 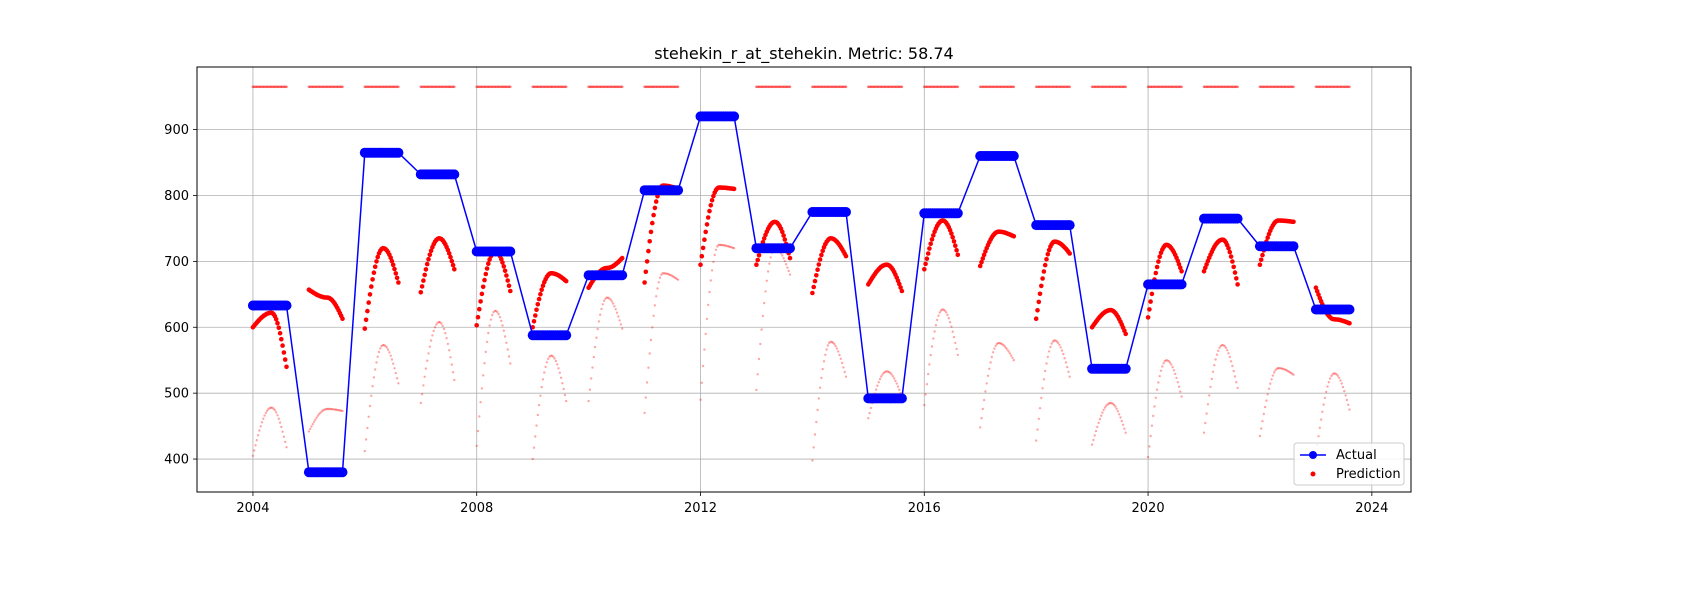 What do you see at coordinates (924, 508) in the screenshot?
I see `x-tick-label: 2016` at bounding box center [924, 508].